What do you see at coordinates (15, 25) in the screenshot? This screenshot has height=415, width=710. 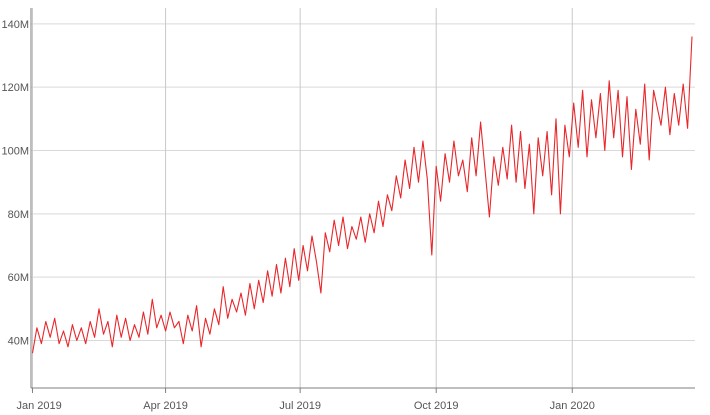 I see `y-tick-label: 140M` at bounding box center [15, 25].